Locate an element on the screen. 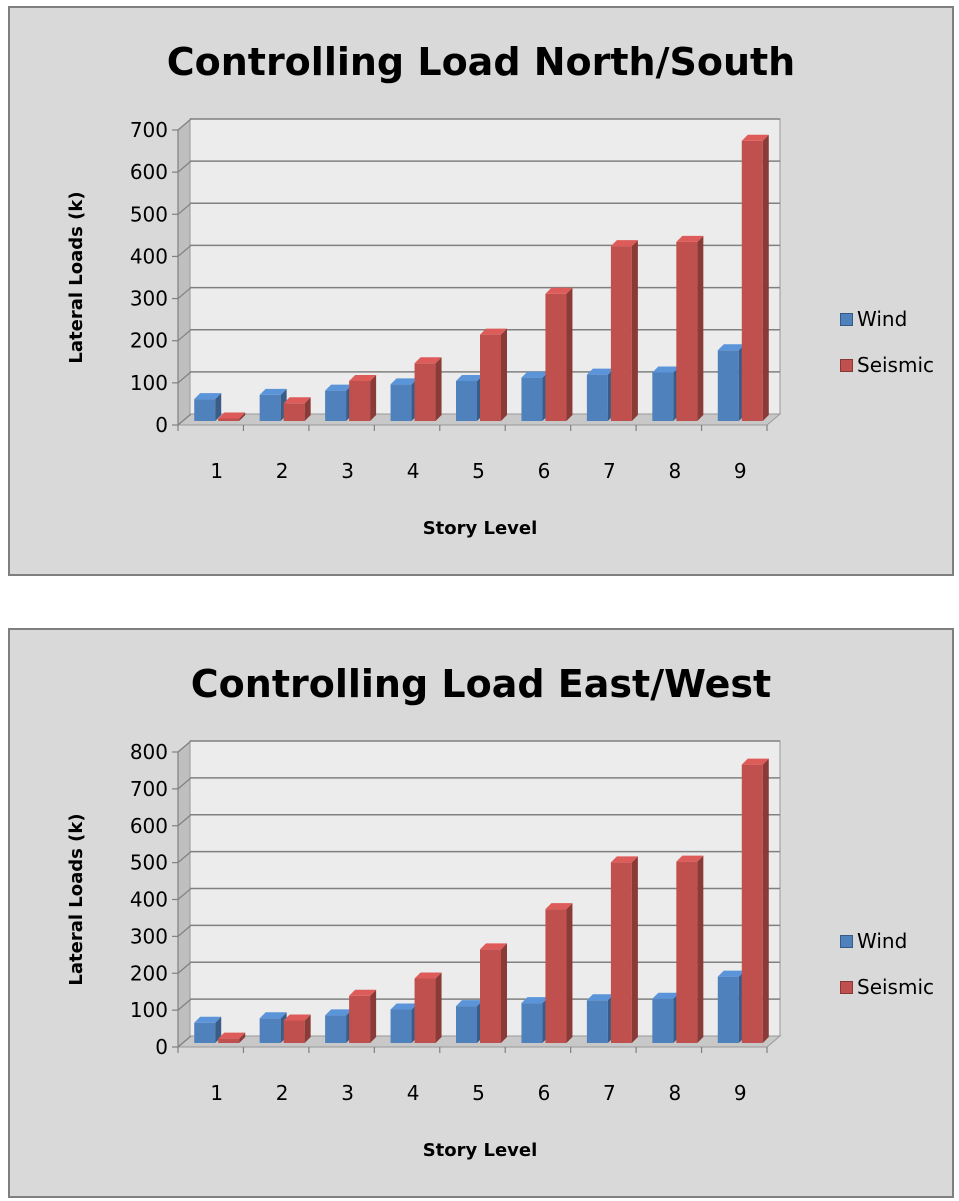  legend-item-seismic: Seismic is located at coordinates (887, 987).